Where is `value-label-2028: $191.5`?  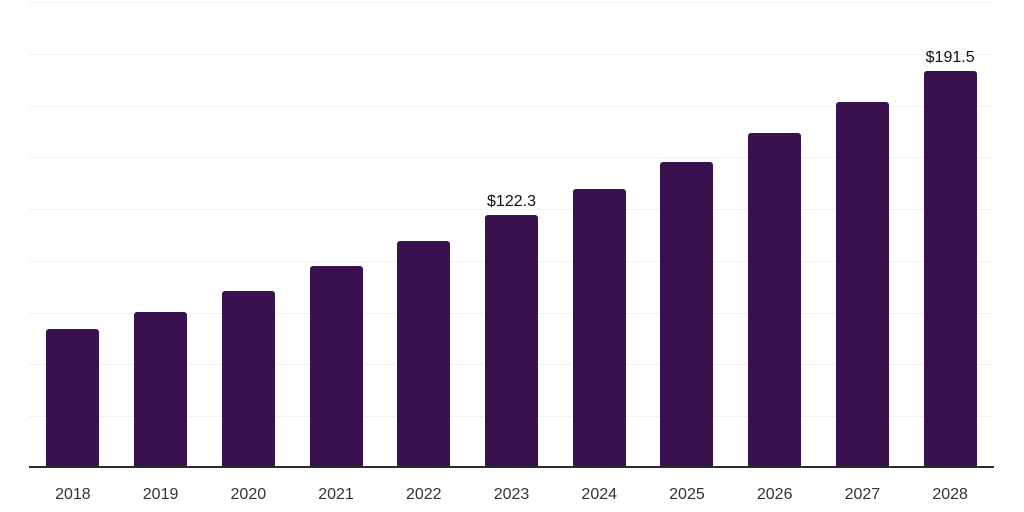
value-label-2028: $191.5 is located at coordinates (950, 58).